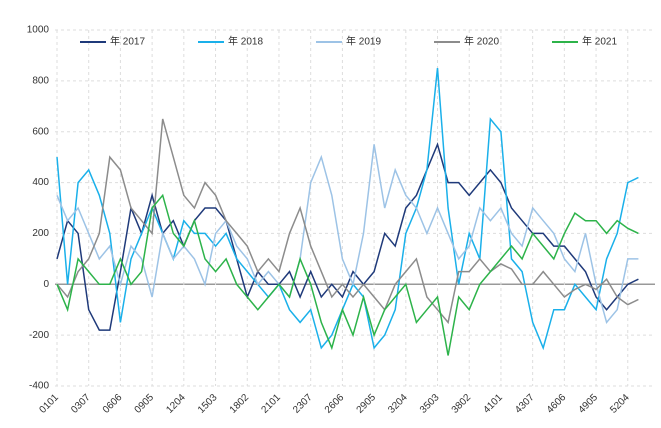  I want to click on y-tick-label: 1000, so click(38, 30).